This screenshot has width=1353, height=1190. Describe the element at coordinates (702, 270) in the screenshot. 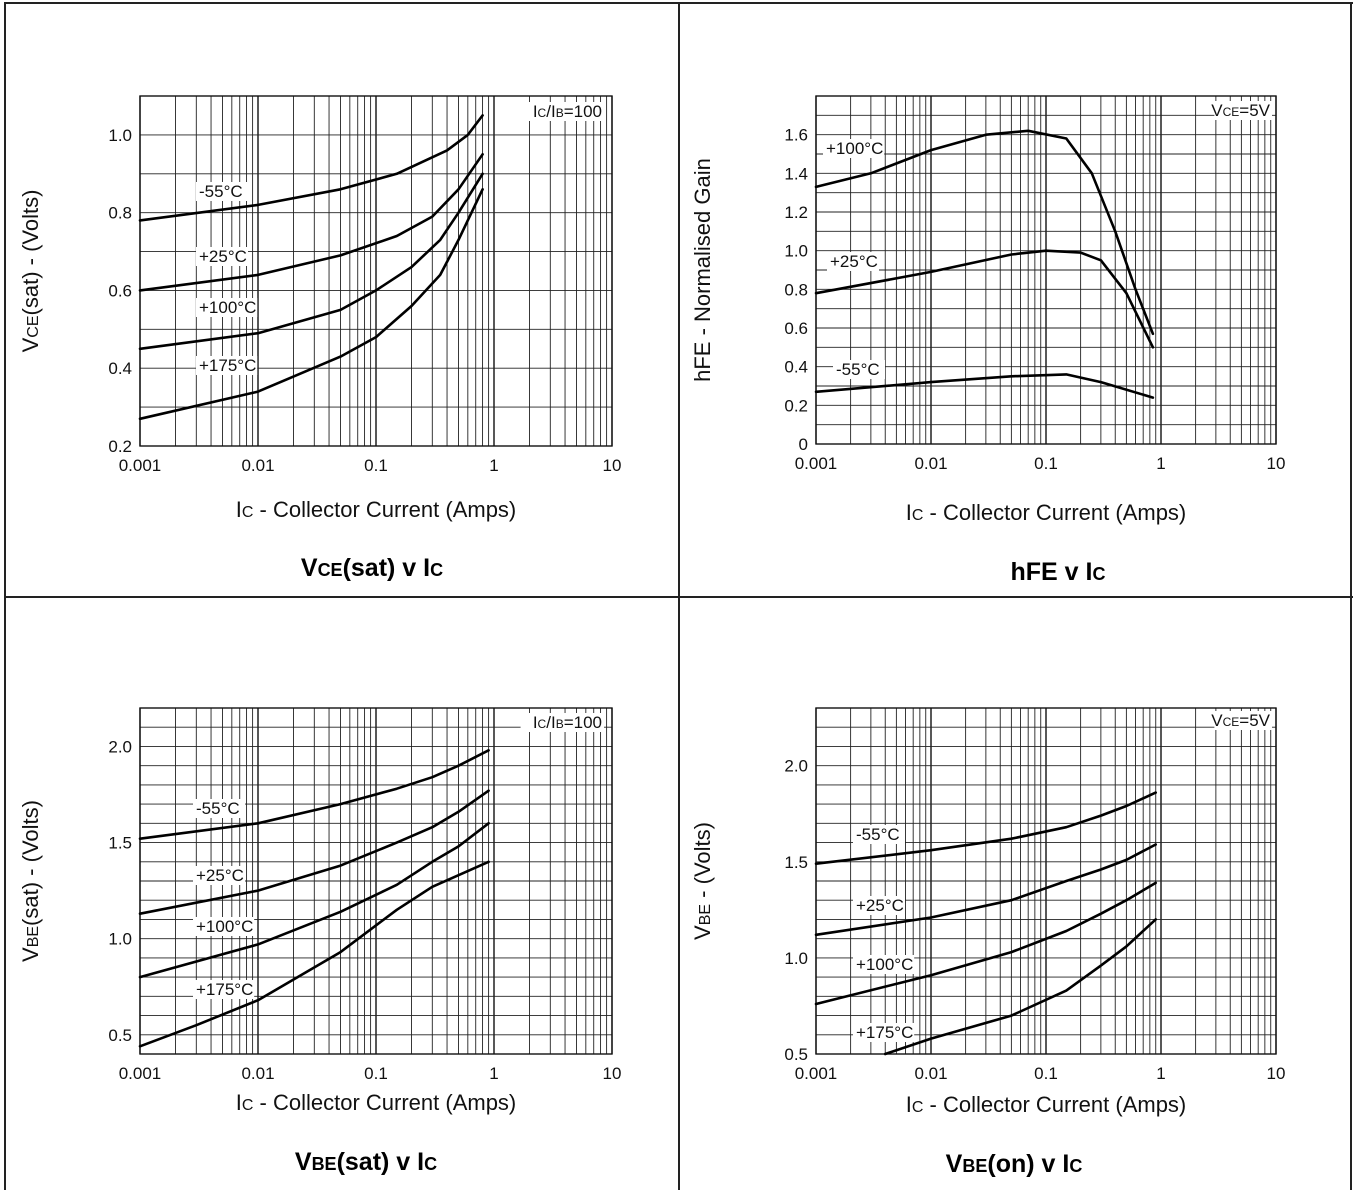

I see `y-axis-label: hFE - Normalised Gain` at that location.